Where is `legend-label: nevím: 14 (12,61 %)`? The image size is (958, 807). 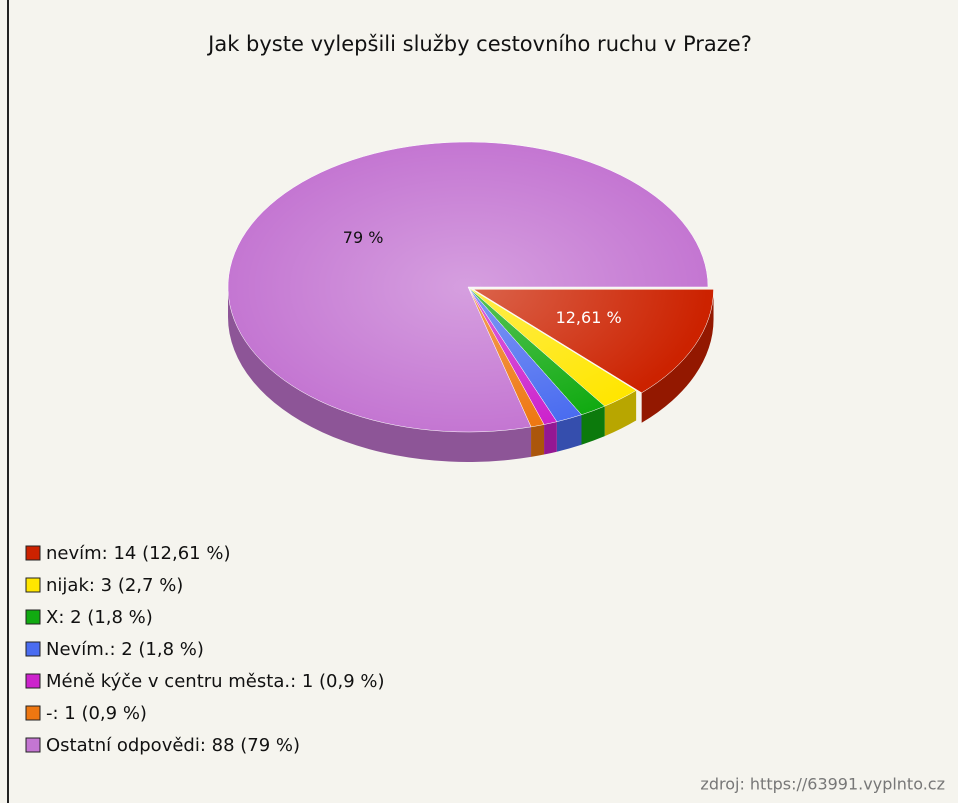 legend-label: nevím: 14 (12,61 %) is located at coordinates (138, 553).